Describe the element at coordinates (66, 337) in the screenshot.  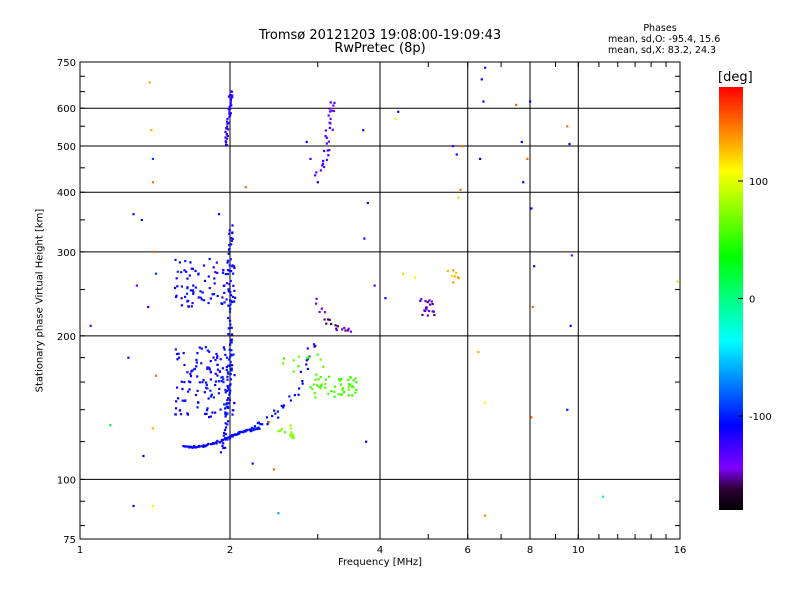
I see `y-tick-label: 200` at that location.